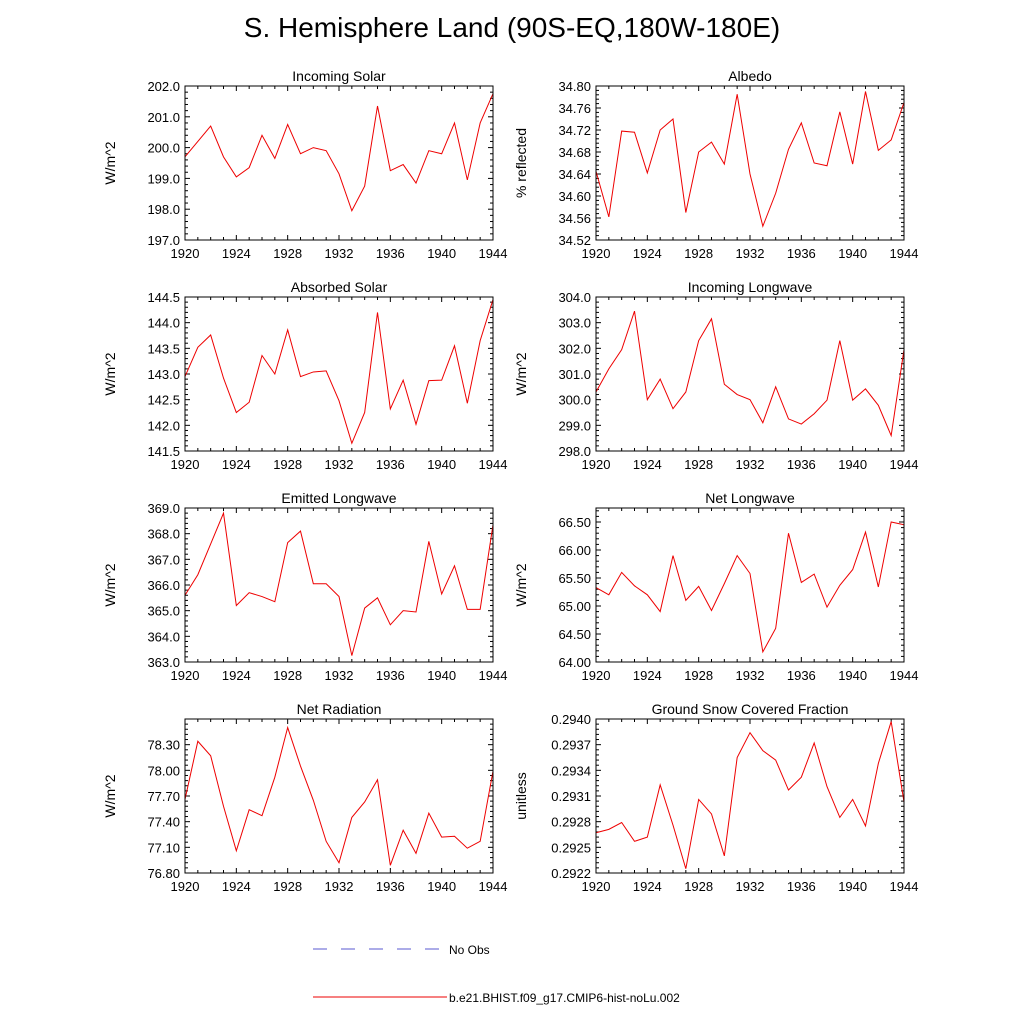 The width and height of the screenshot is (1024, 1024). Describe the element at coordinates (750, 287) in the screenshot. I see `panel-title: Incoming Longwave` at that location.